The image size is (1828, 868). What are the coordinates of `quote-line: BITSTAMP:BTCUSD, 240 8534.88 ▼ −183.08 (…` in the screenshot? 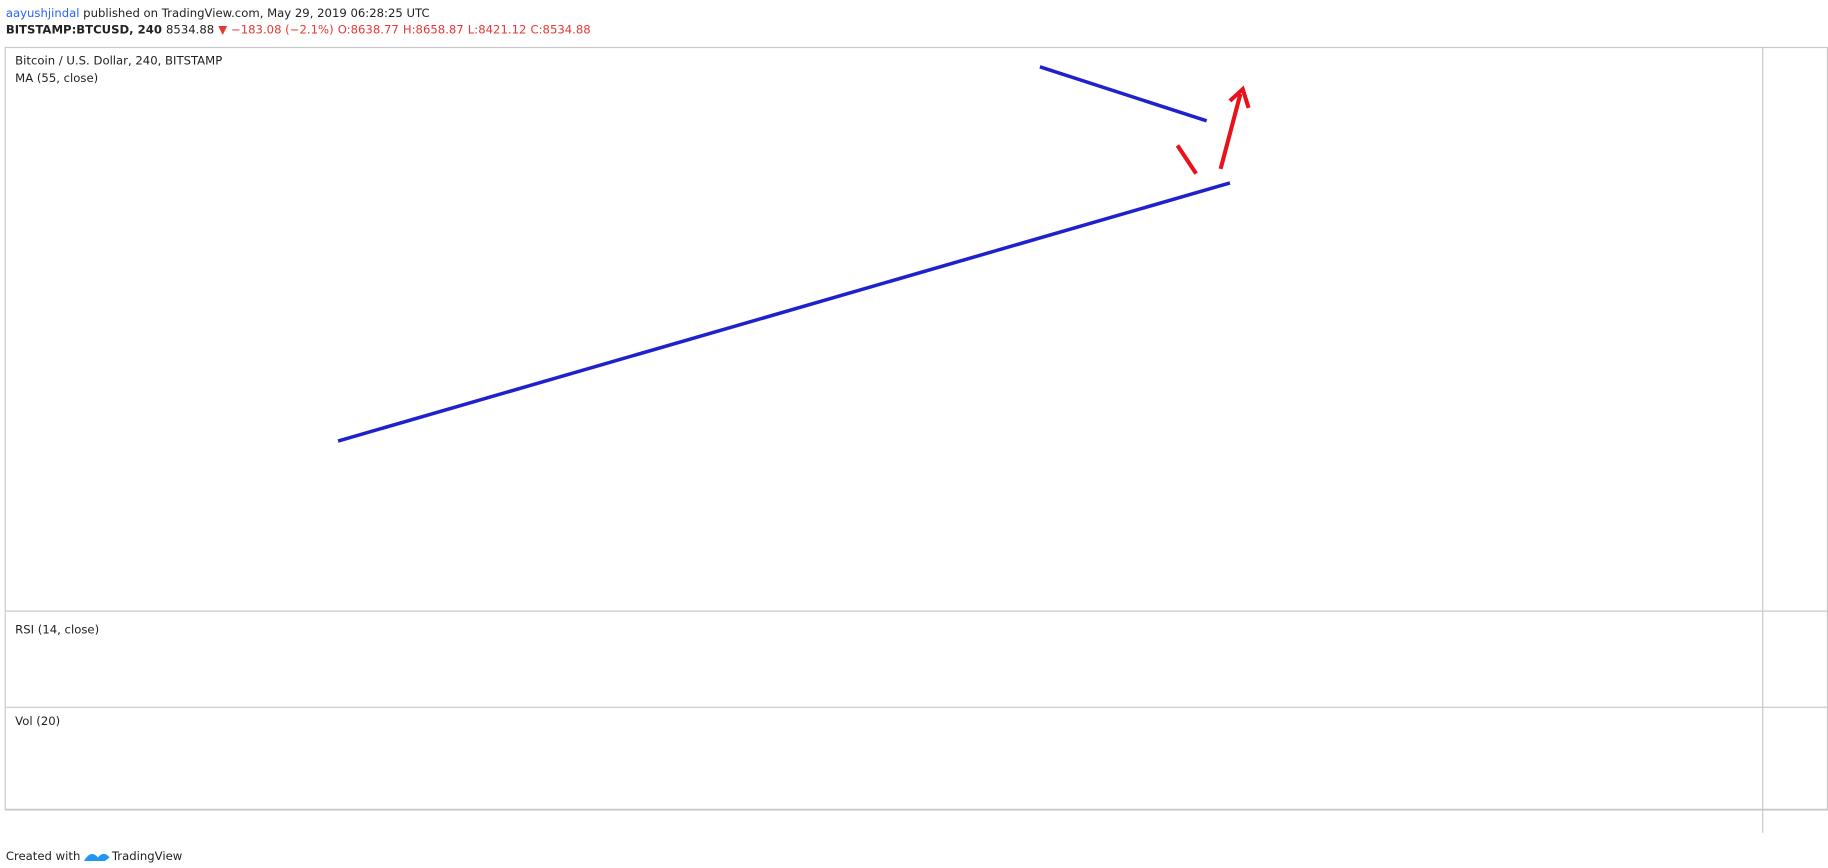 It's located at (298, 29).